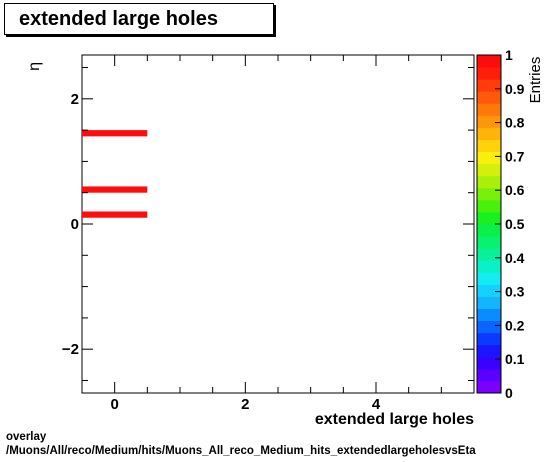 This screenshot has width=546, height=462. I want to click on title-box: extended large holes, so click(139, 19).